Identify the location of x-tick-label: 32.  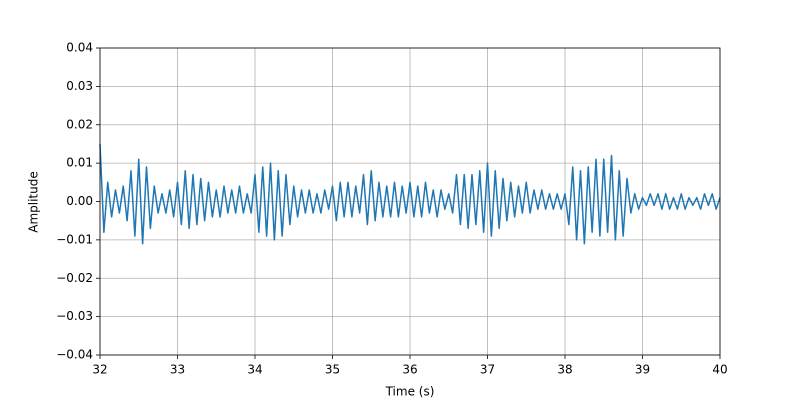
(99, 370).